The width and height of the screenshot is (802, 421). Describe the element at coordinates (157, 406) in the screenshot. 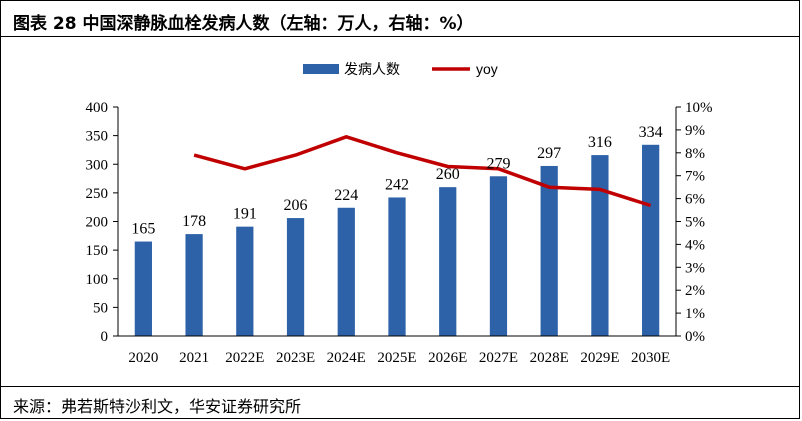

I see `chart-source: 来源：弗若斯特沙利文，华安证券研究所` at that location.